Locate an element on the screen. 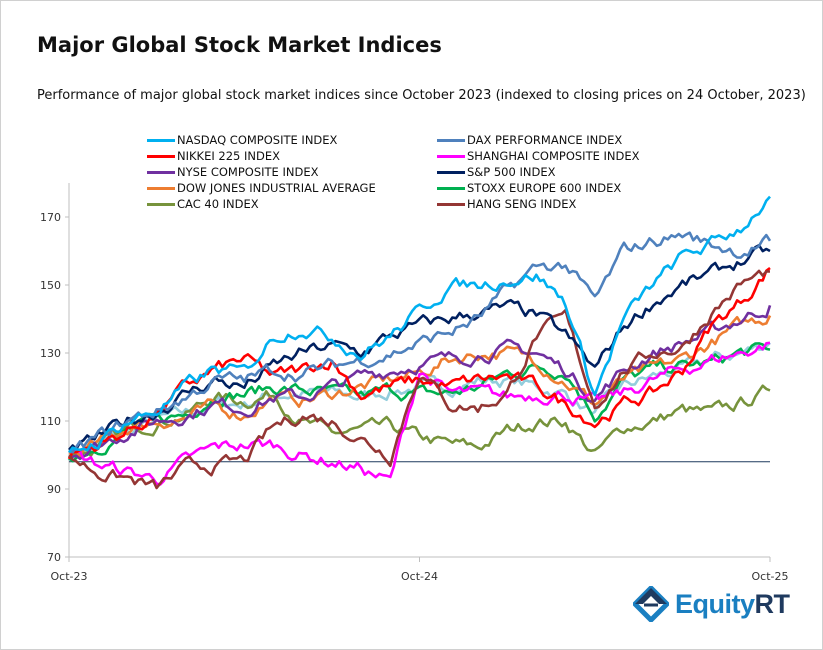  legend-label: DAX PERFORMANCE INDEX is located at coordinates (545, 140).